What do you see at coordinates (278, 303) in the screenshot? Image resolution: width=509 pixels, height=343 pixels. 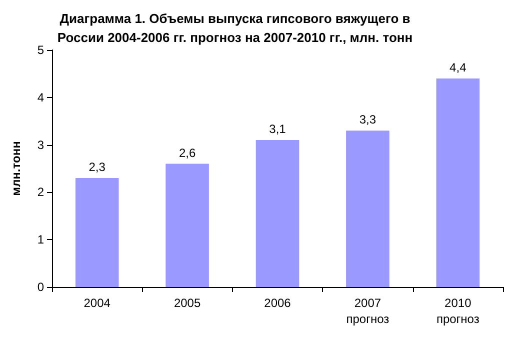 I see `x-tick-label: 2006` at bounding box center [278, 303].